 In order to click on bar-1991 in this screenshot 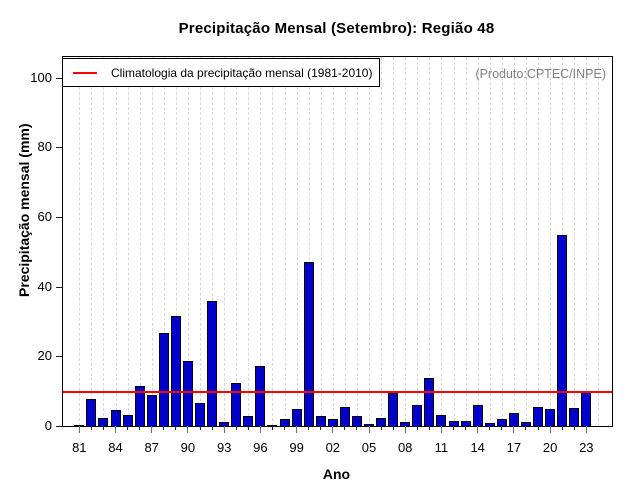, I will do `click(200, 414)`.